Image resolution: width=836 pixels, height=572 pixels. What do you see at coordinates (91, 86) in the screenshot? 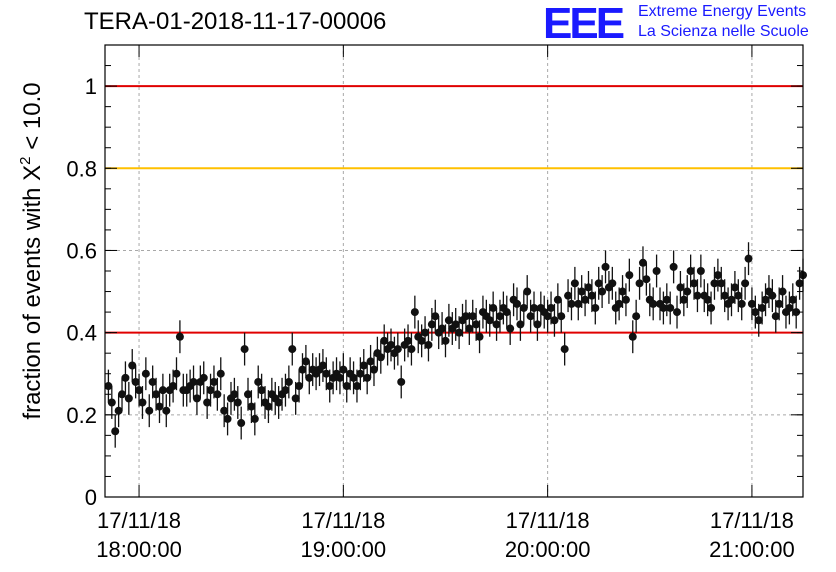
I see `y-tick-label: 1` at bounding box center [91, 86].